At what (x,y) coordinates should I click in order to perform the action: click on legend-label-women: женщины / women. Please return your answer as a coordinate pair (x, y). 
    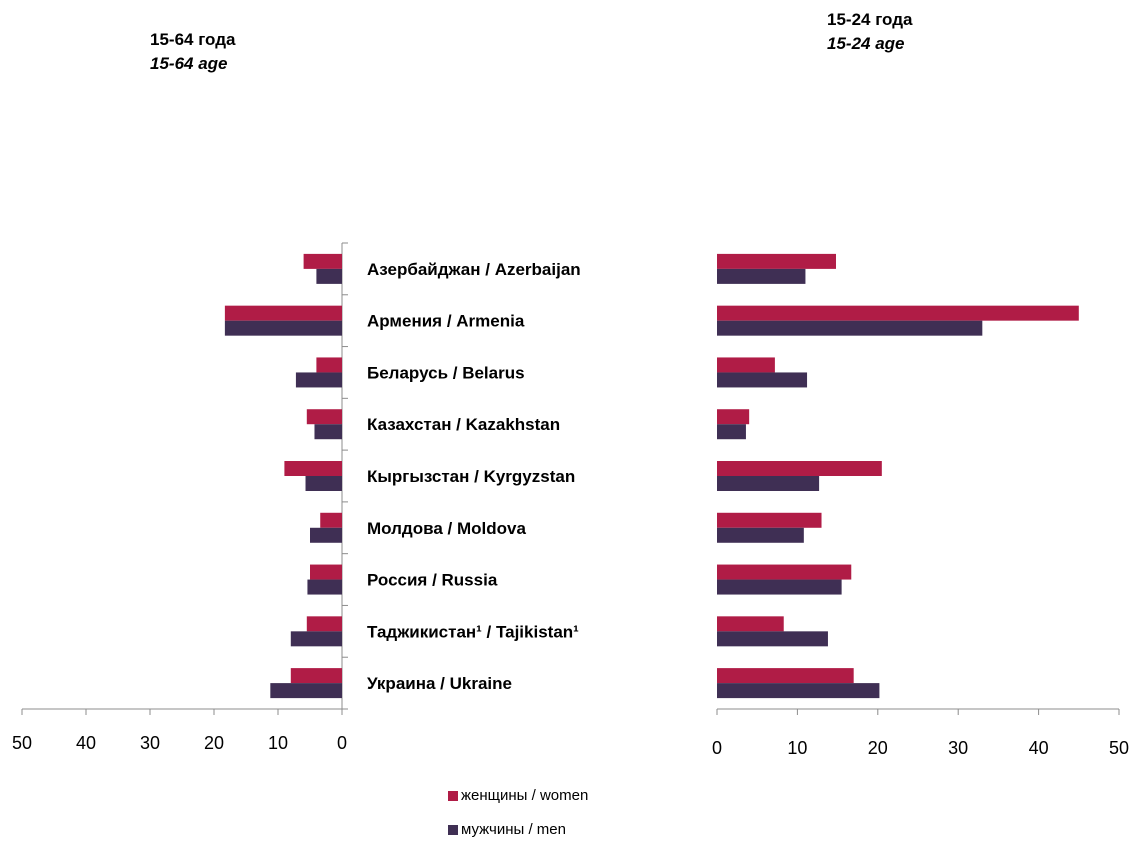
    Looking at the image, I should click on (525, 795).